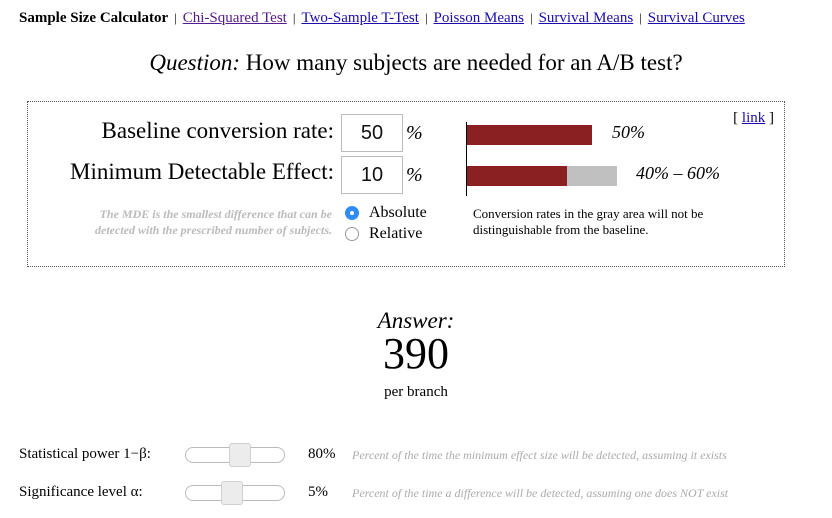 The image size is (832, 518). I want to click on mde-relative-radio: Relative, so click(383, 234).